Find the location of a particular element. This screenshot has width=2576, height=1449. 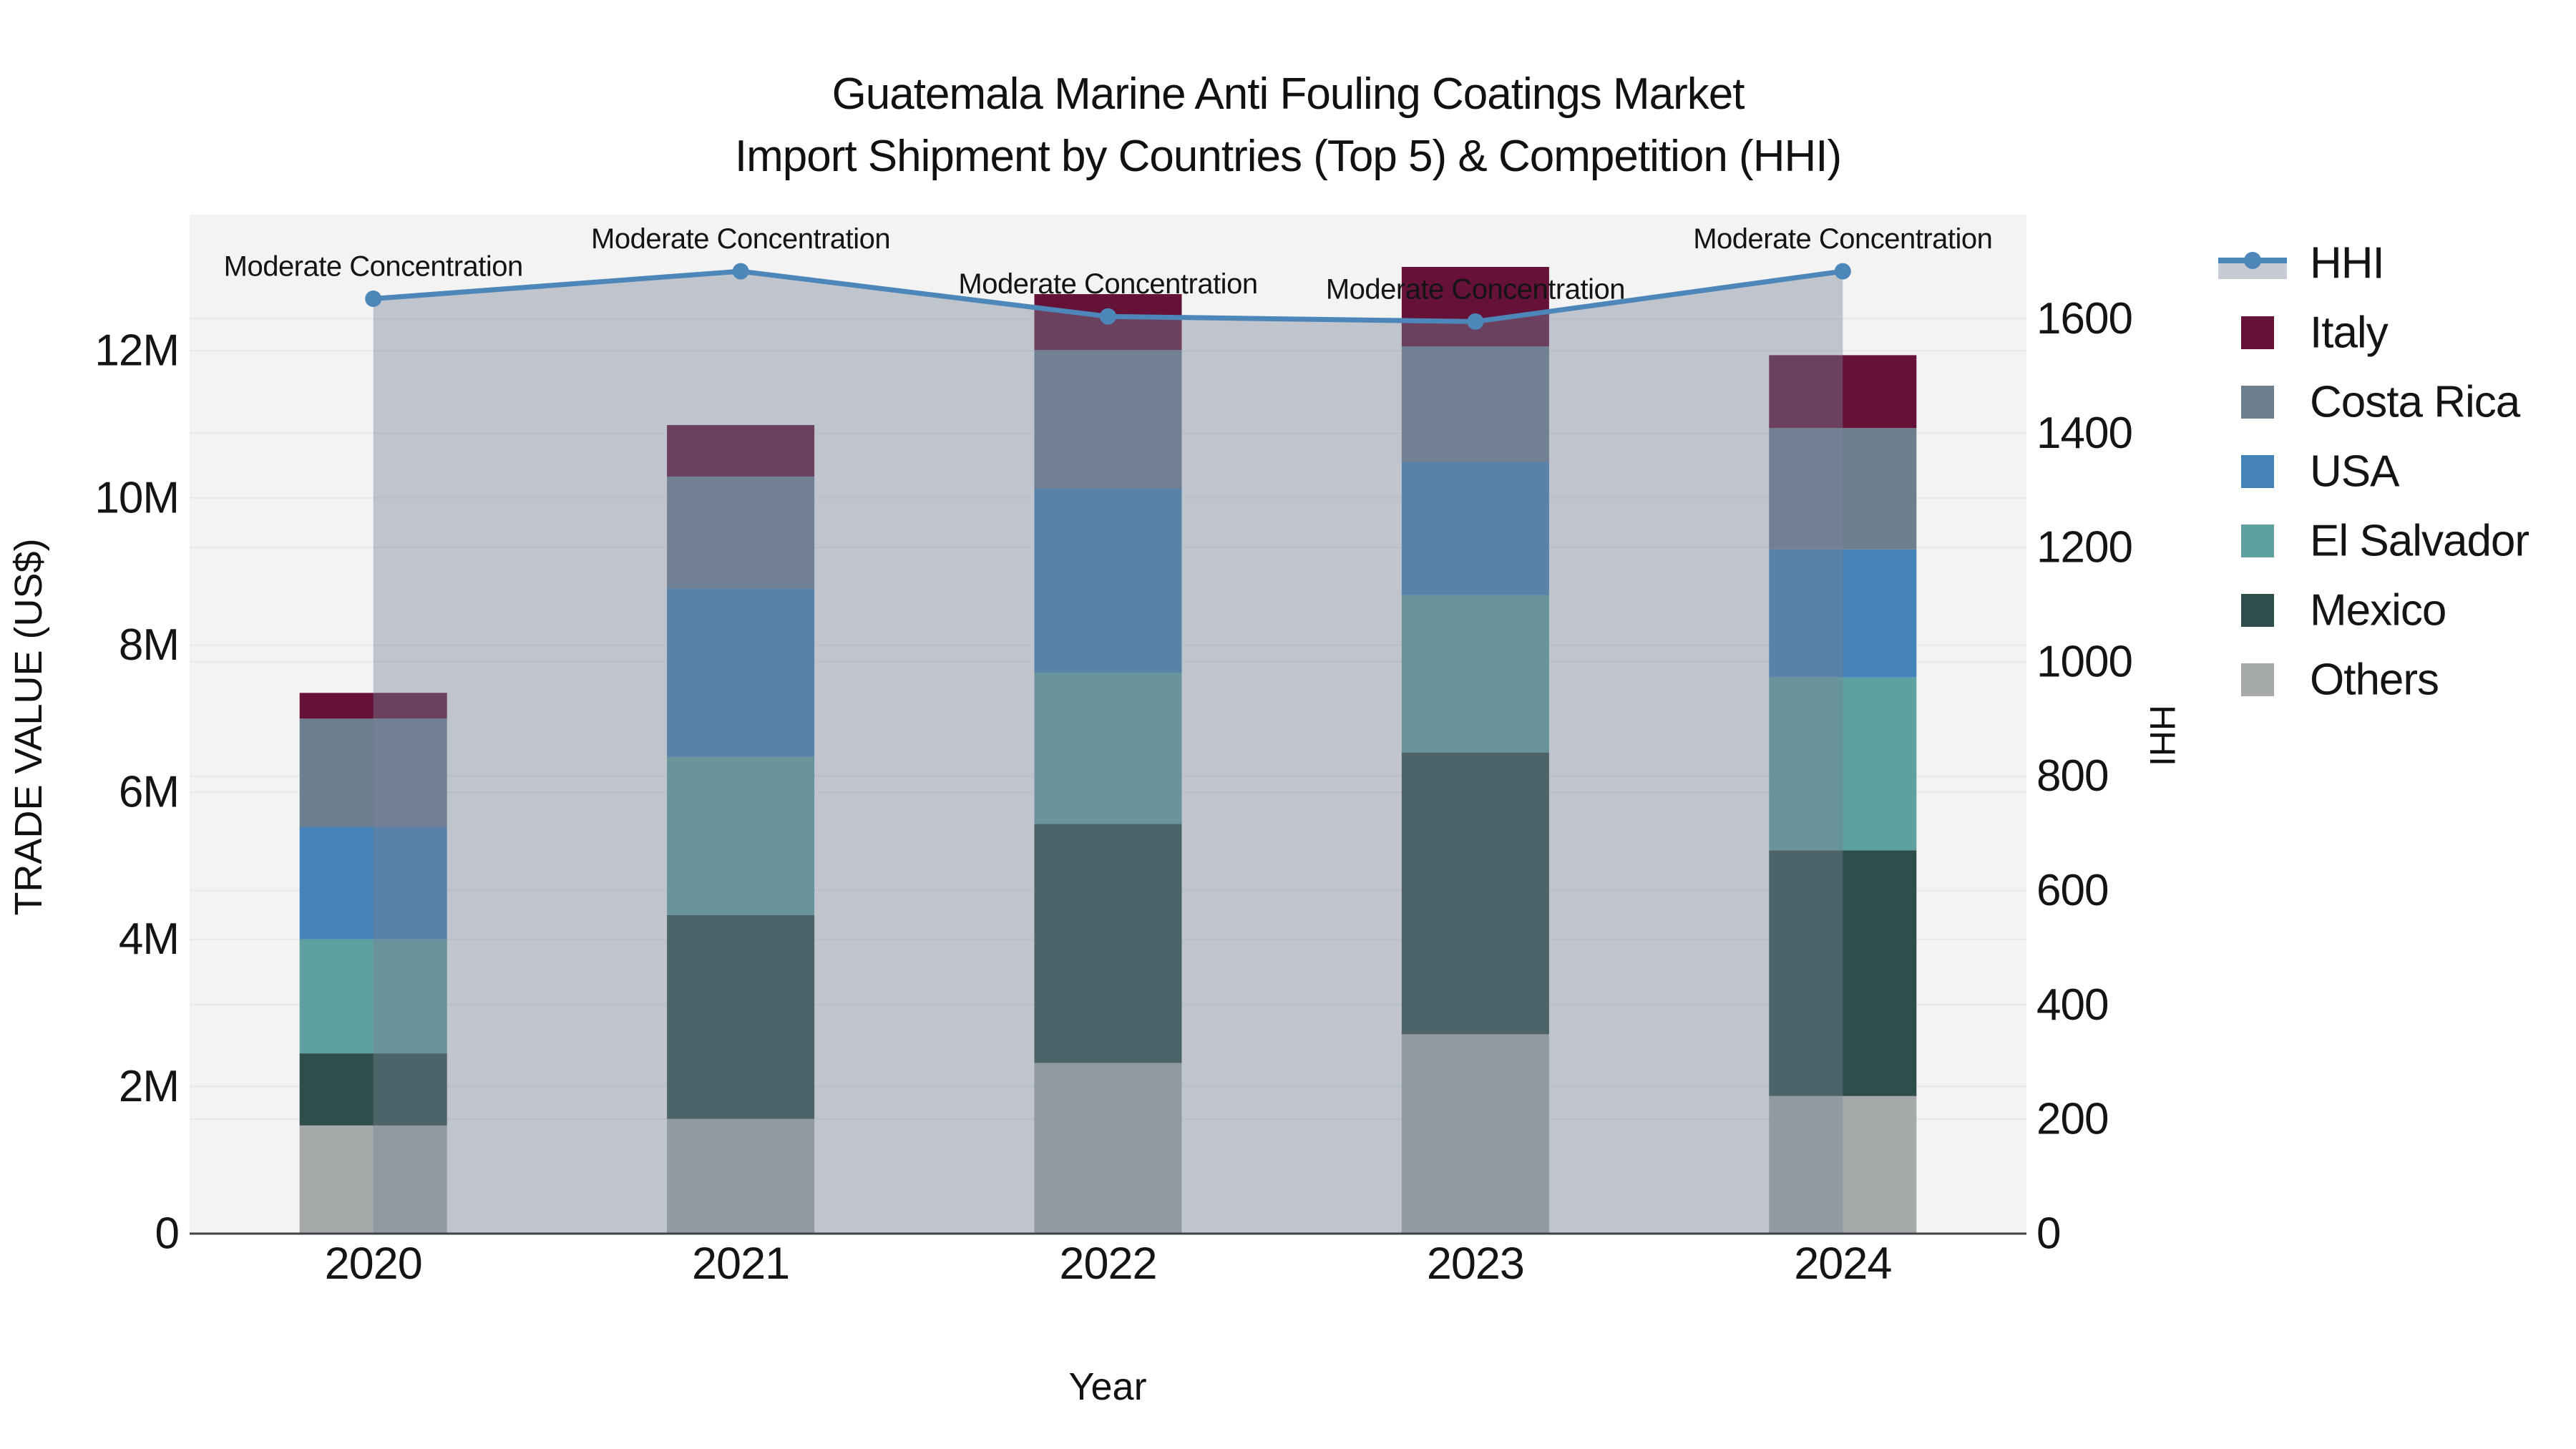

legend-item-usa: USA is located at coordinates (2321, 472).